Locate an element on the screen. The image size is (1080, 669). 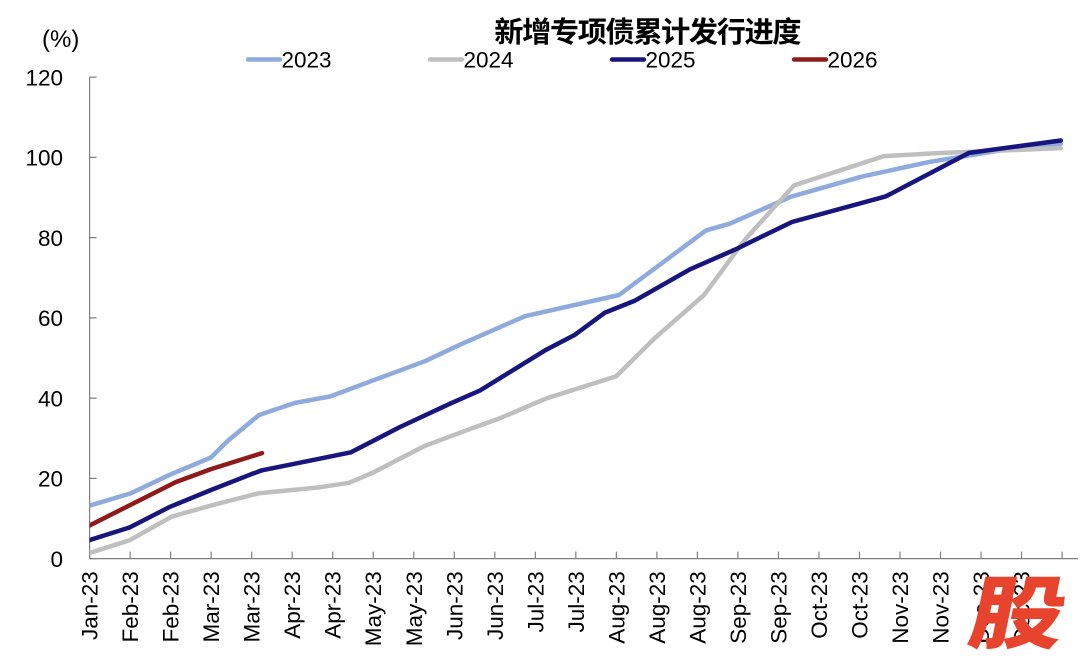
svg-text: 40 is located at coordinates (50, 398).